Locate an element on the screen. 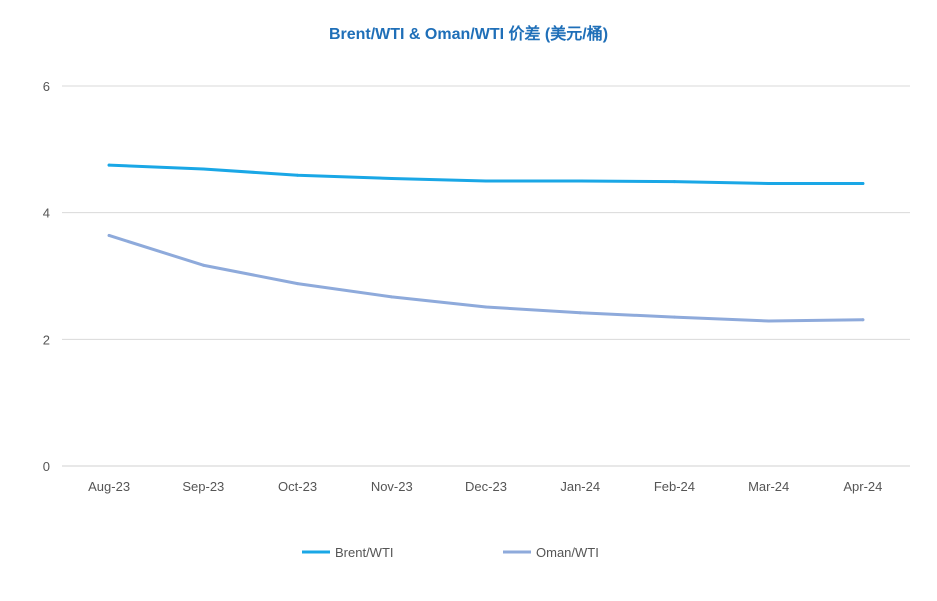  x-tick-label: Sep-23 is located at coordinates (203, 486).